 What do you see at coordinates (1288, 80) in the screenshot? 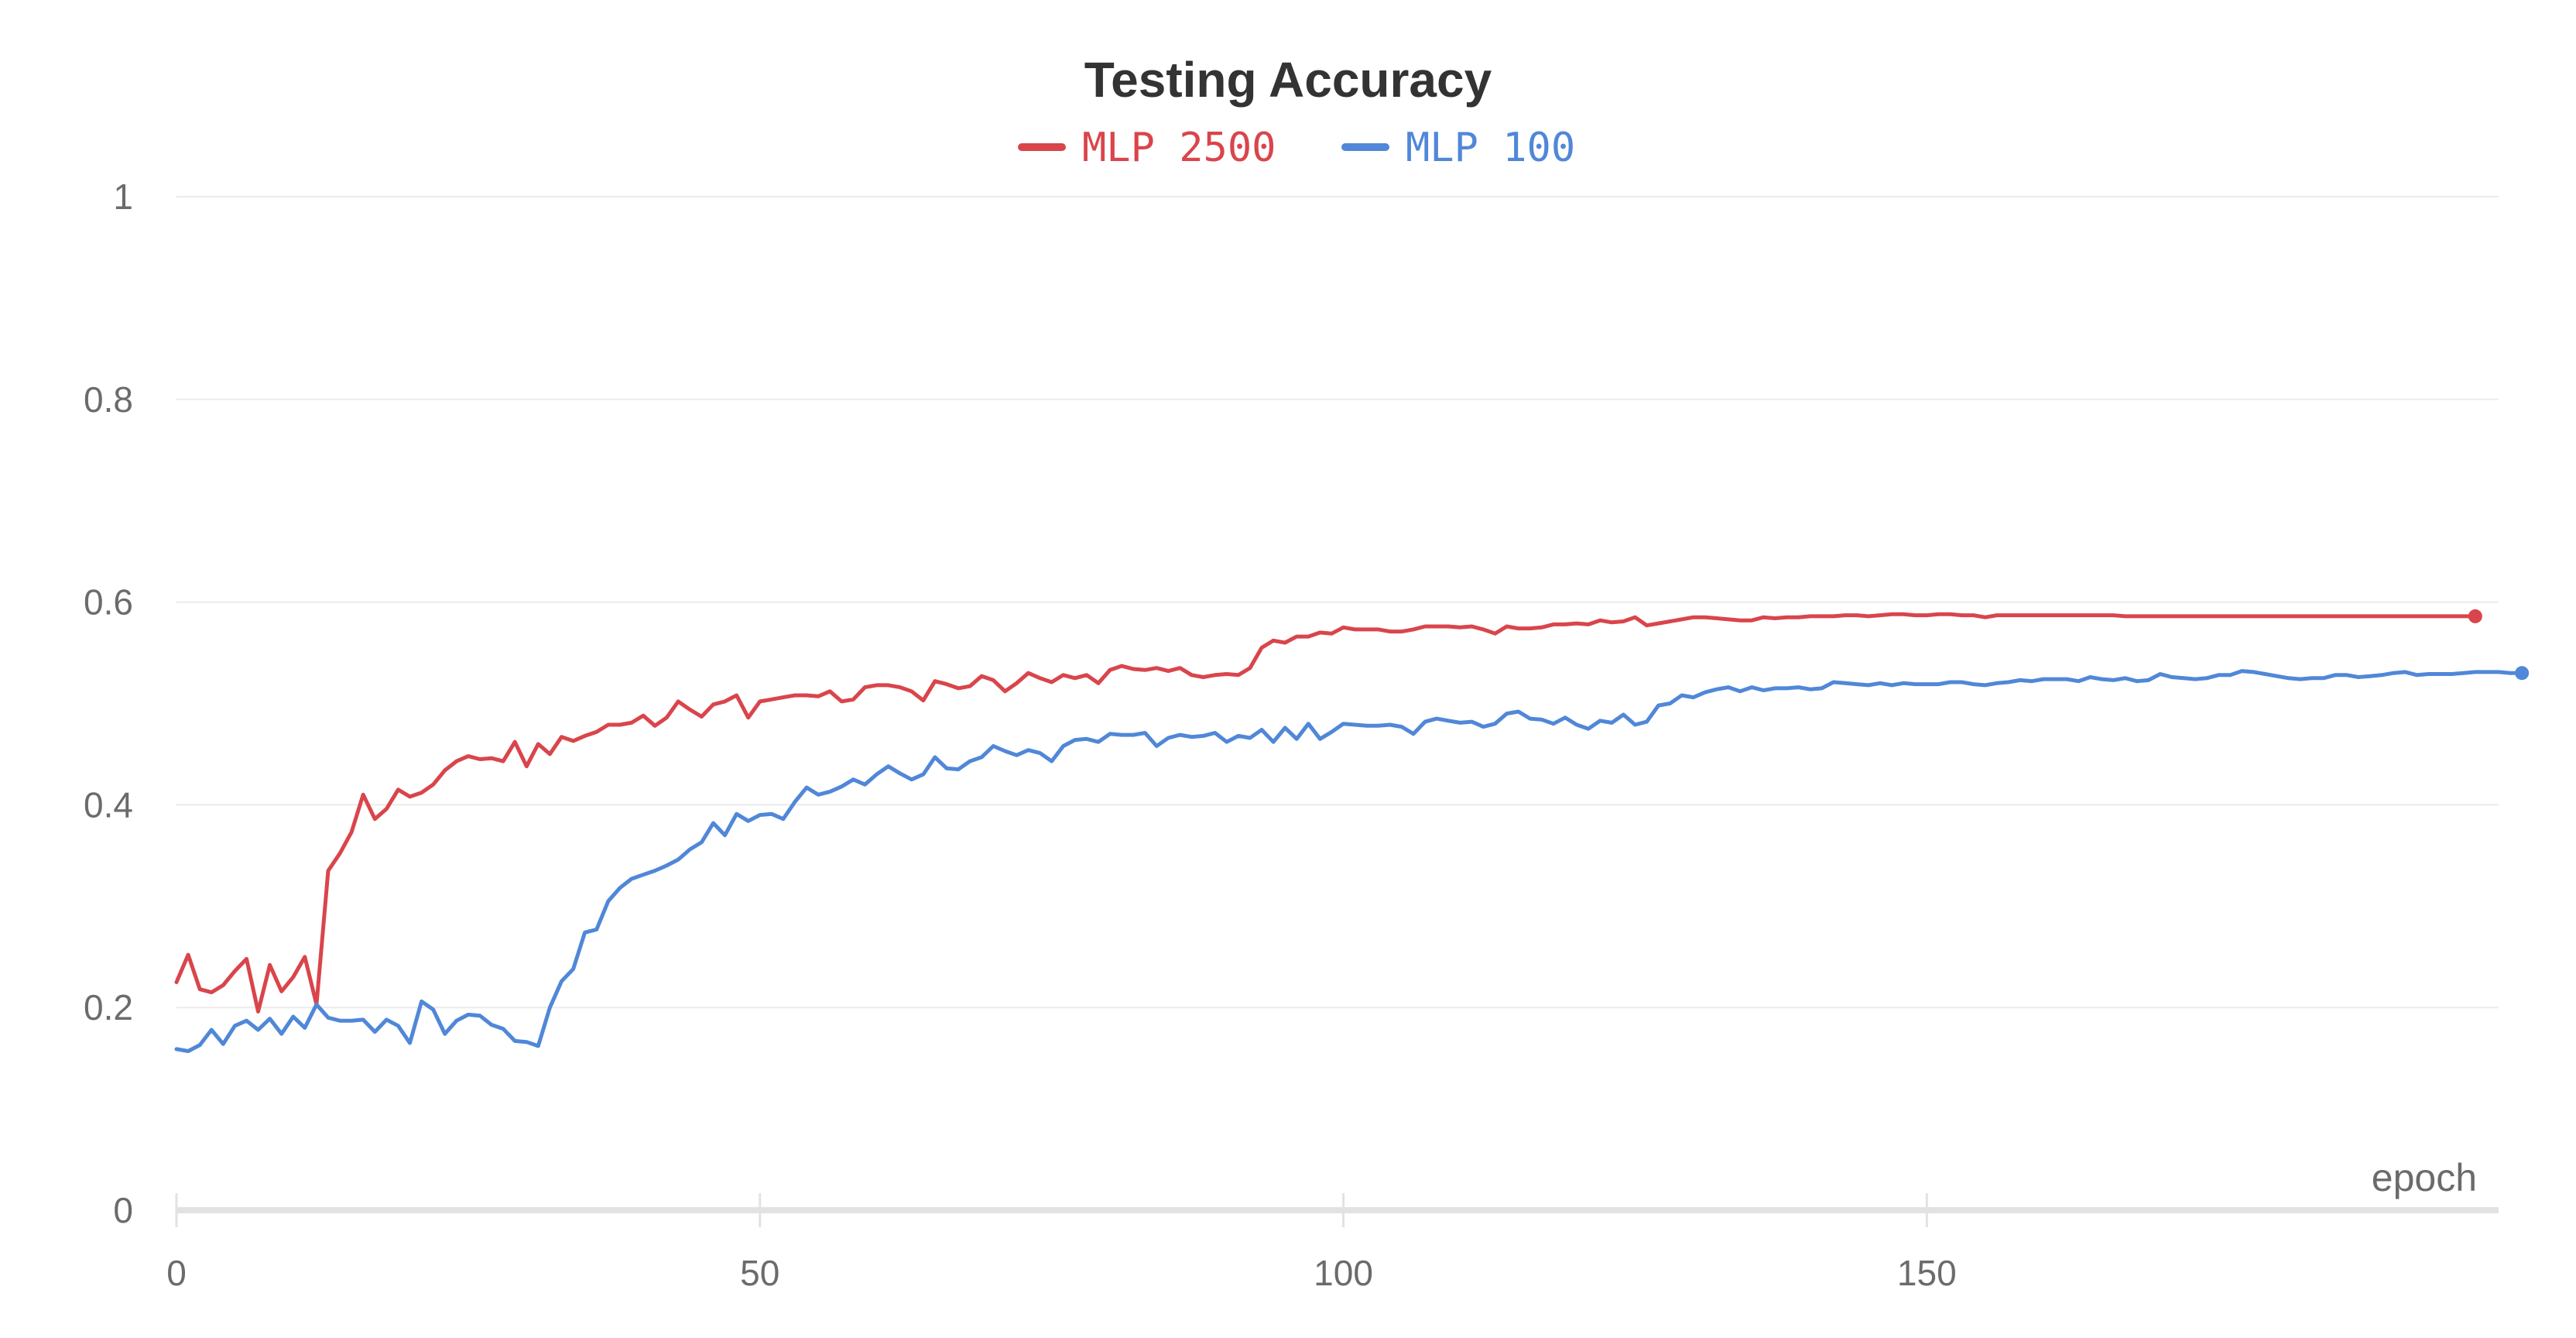
I see `chart-title: Testing Accuracy` at bounding box center [1288, 80].